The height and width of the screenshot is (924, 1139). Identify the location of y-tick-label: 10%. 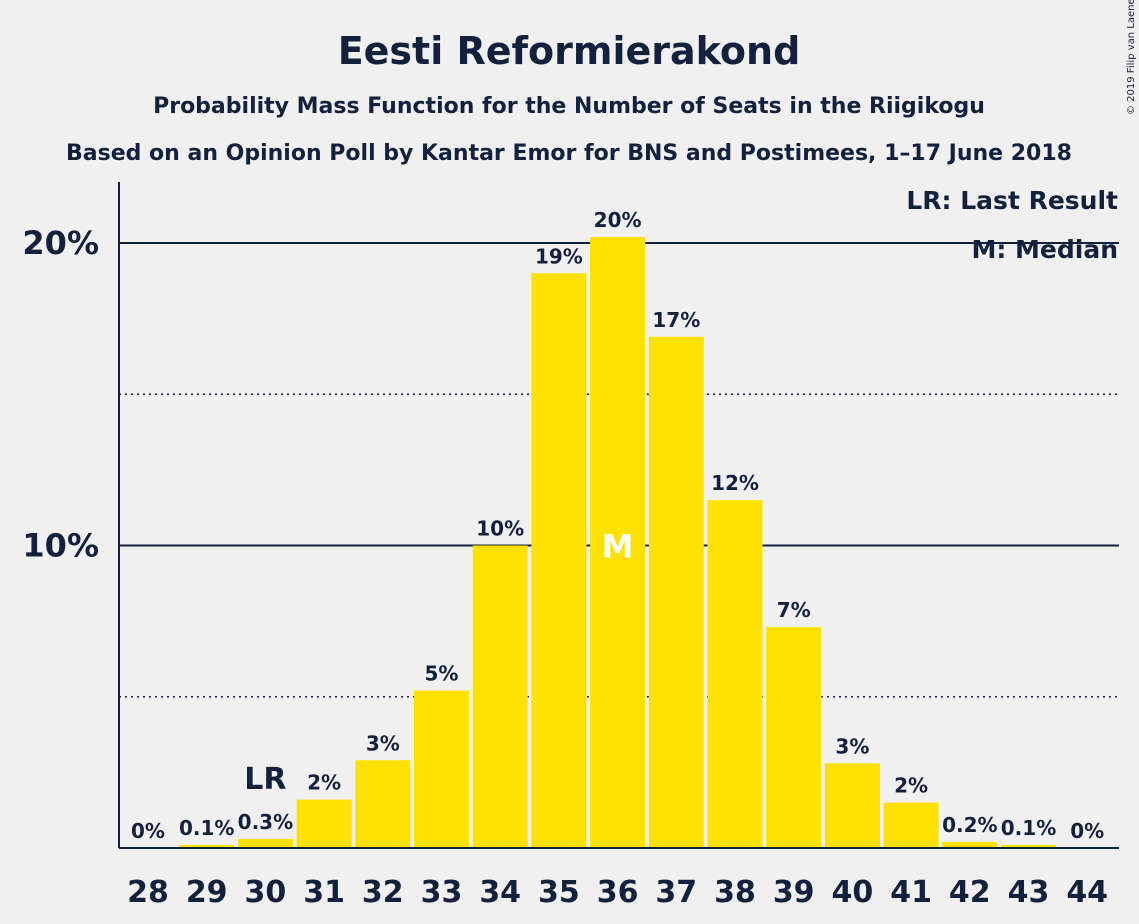
(60, 546).